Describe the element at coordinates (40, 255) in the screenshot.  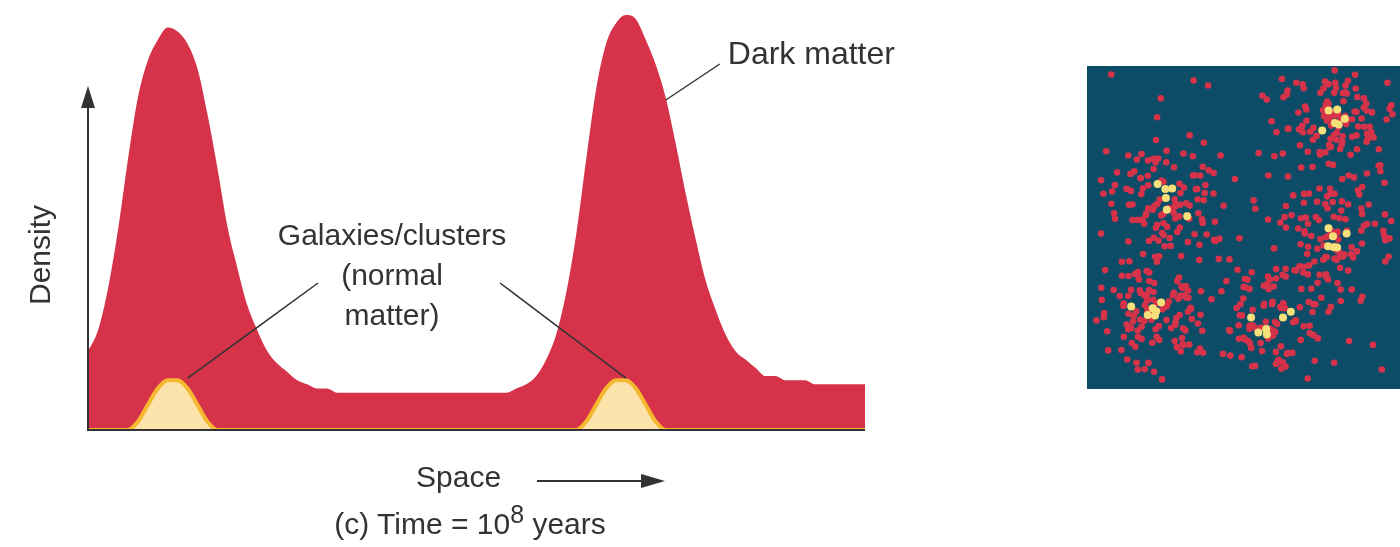
I see `y-axis-title: Density` at that location.